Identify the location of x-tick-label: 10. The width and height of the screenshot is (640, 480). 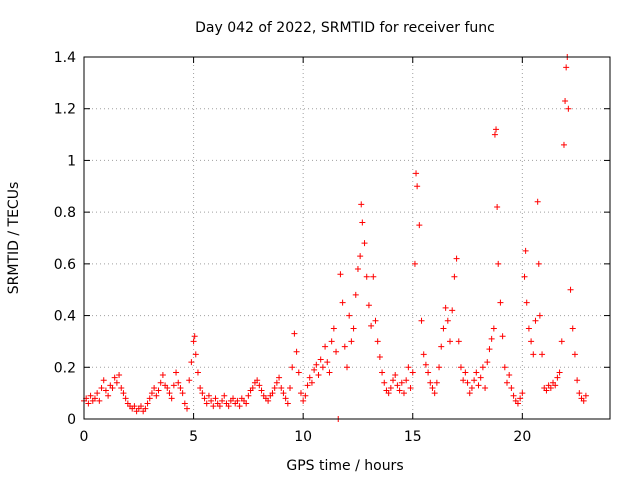
(303, 437).